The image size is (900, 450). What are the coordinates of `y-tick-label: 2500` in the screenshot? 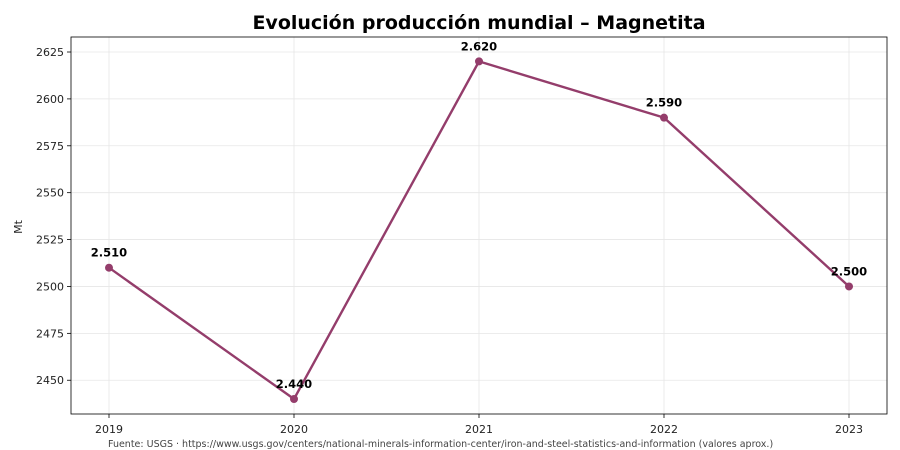 It's located at (50, 286).